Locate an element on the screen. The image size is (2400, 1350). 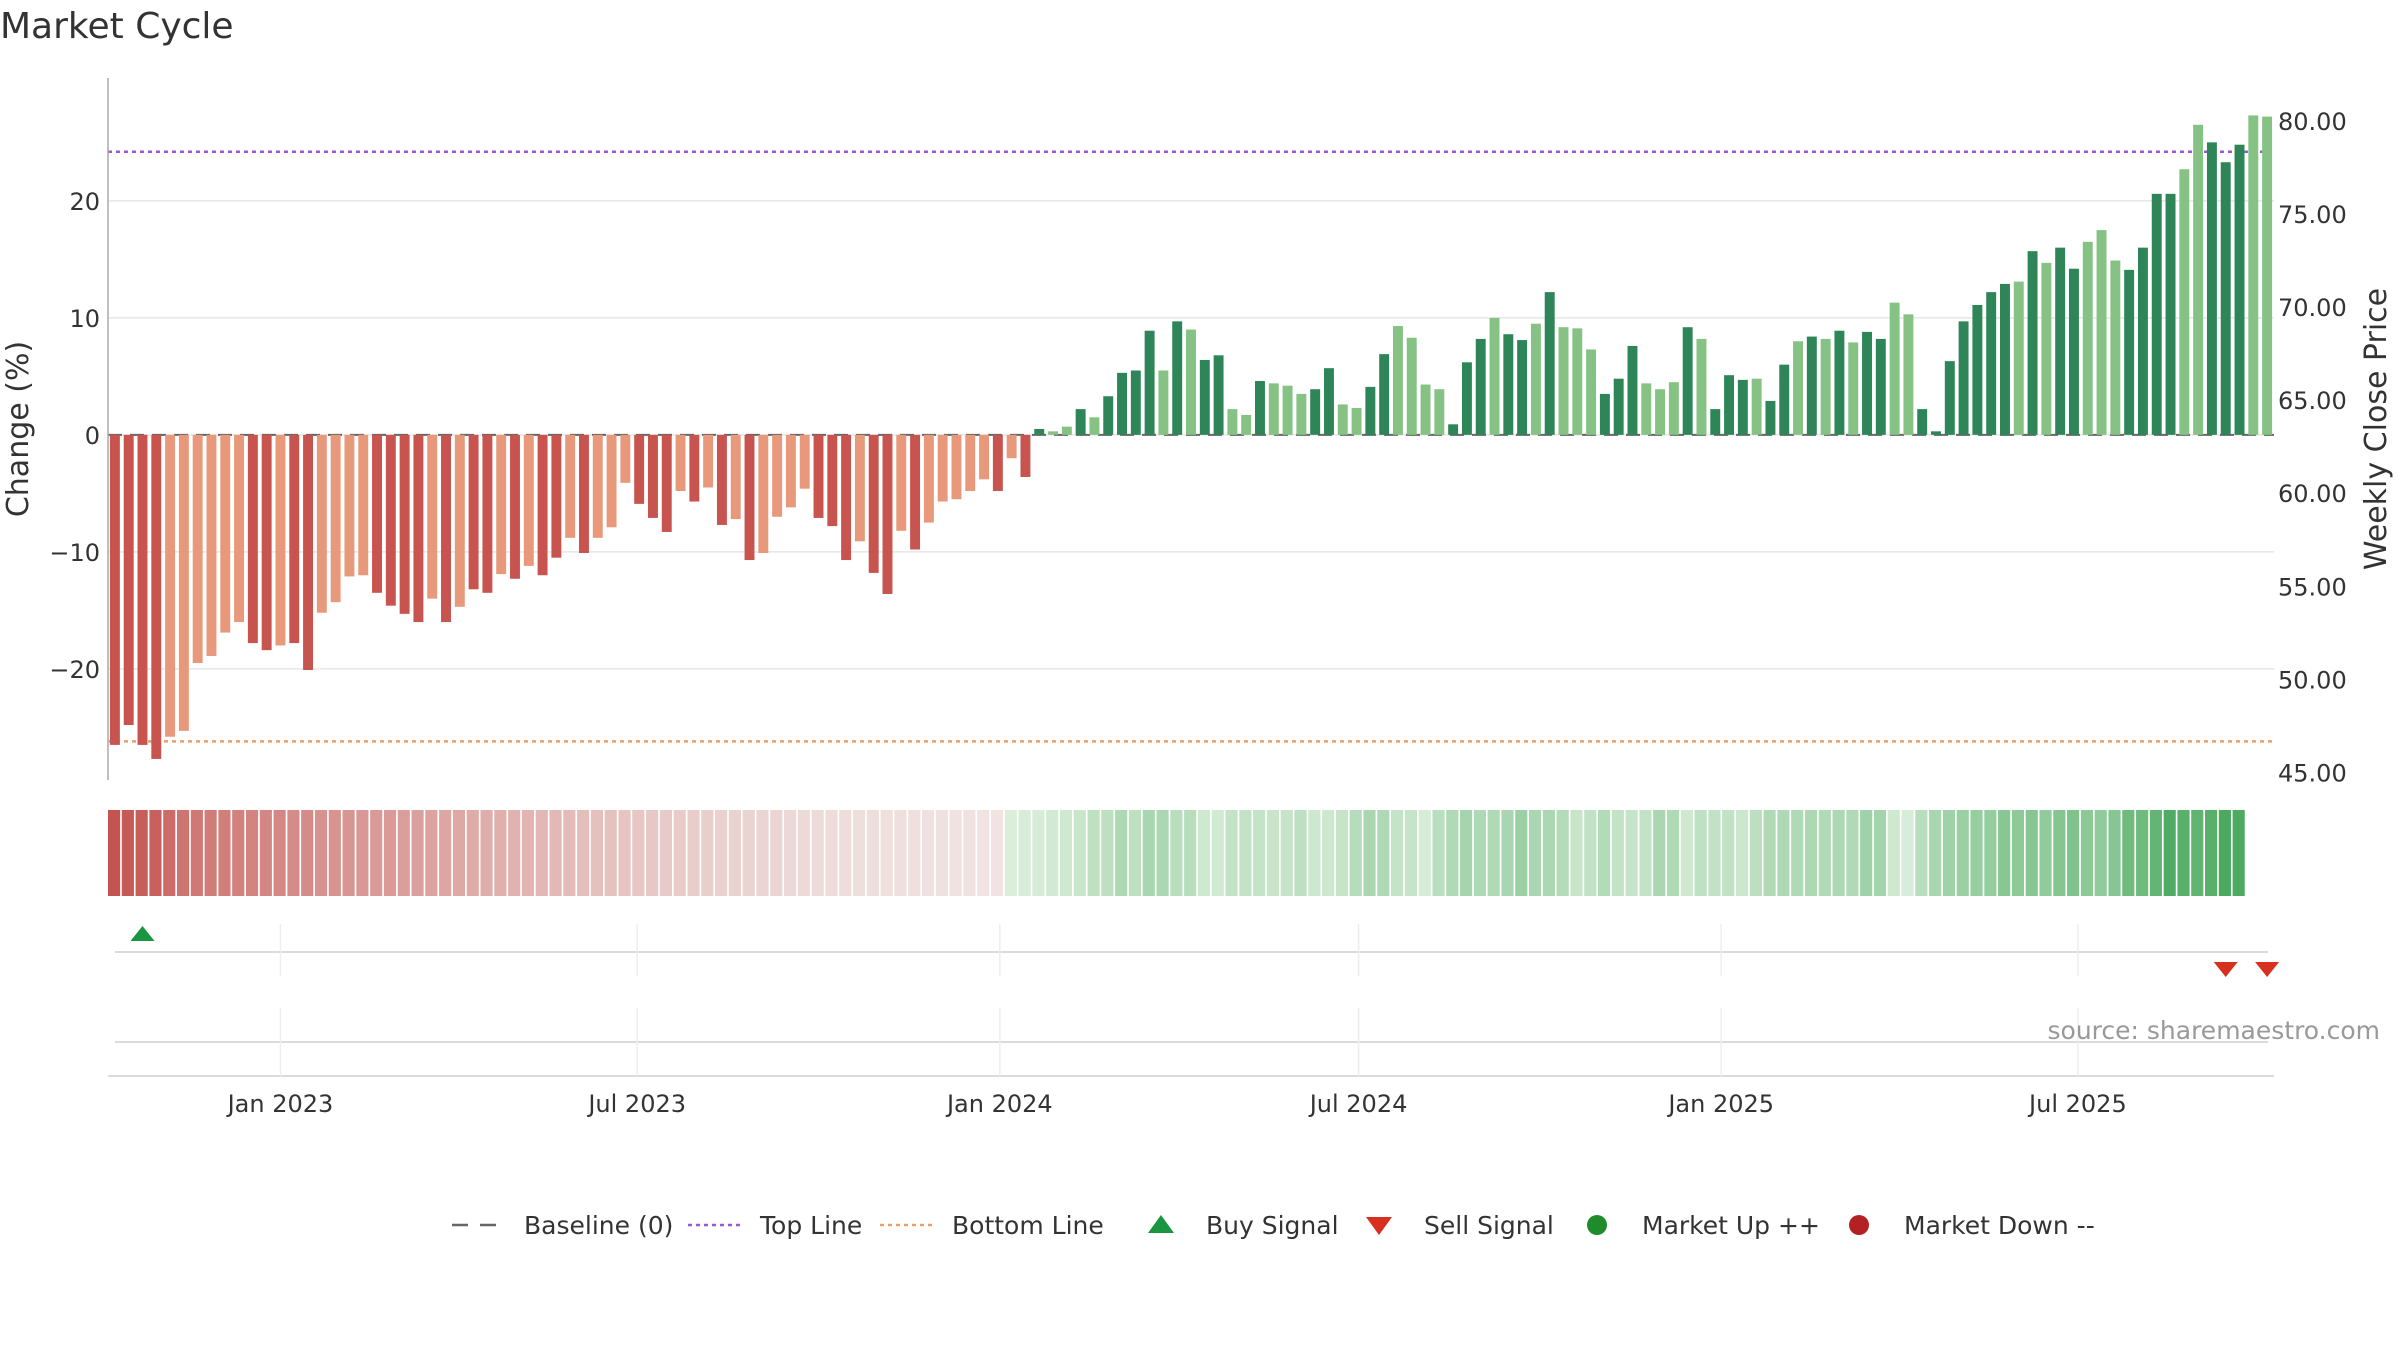
y-tick-label: −10 is located at coordinates (74, 553).